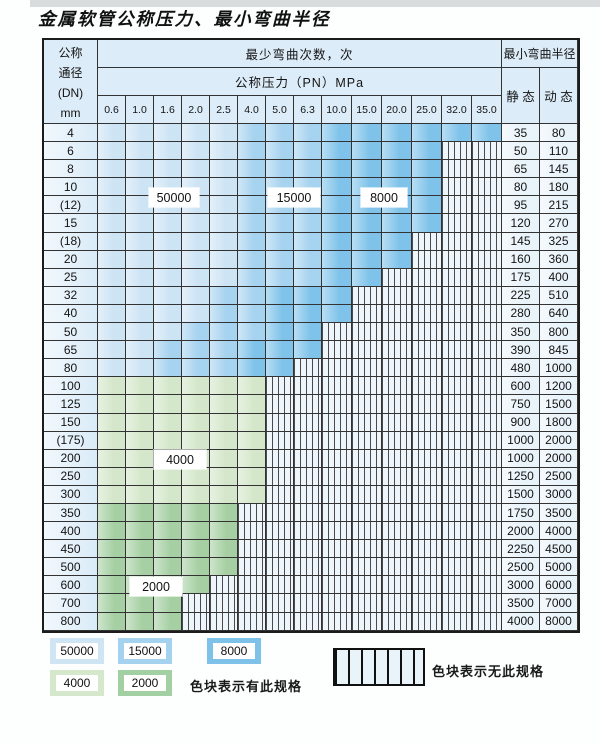  What do you see at coordinates (559, 259) in the screenshot?
I see `dynamic-value: 360` at bounding box center [559, 259].